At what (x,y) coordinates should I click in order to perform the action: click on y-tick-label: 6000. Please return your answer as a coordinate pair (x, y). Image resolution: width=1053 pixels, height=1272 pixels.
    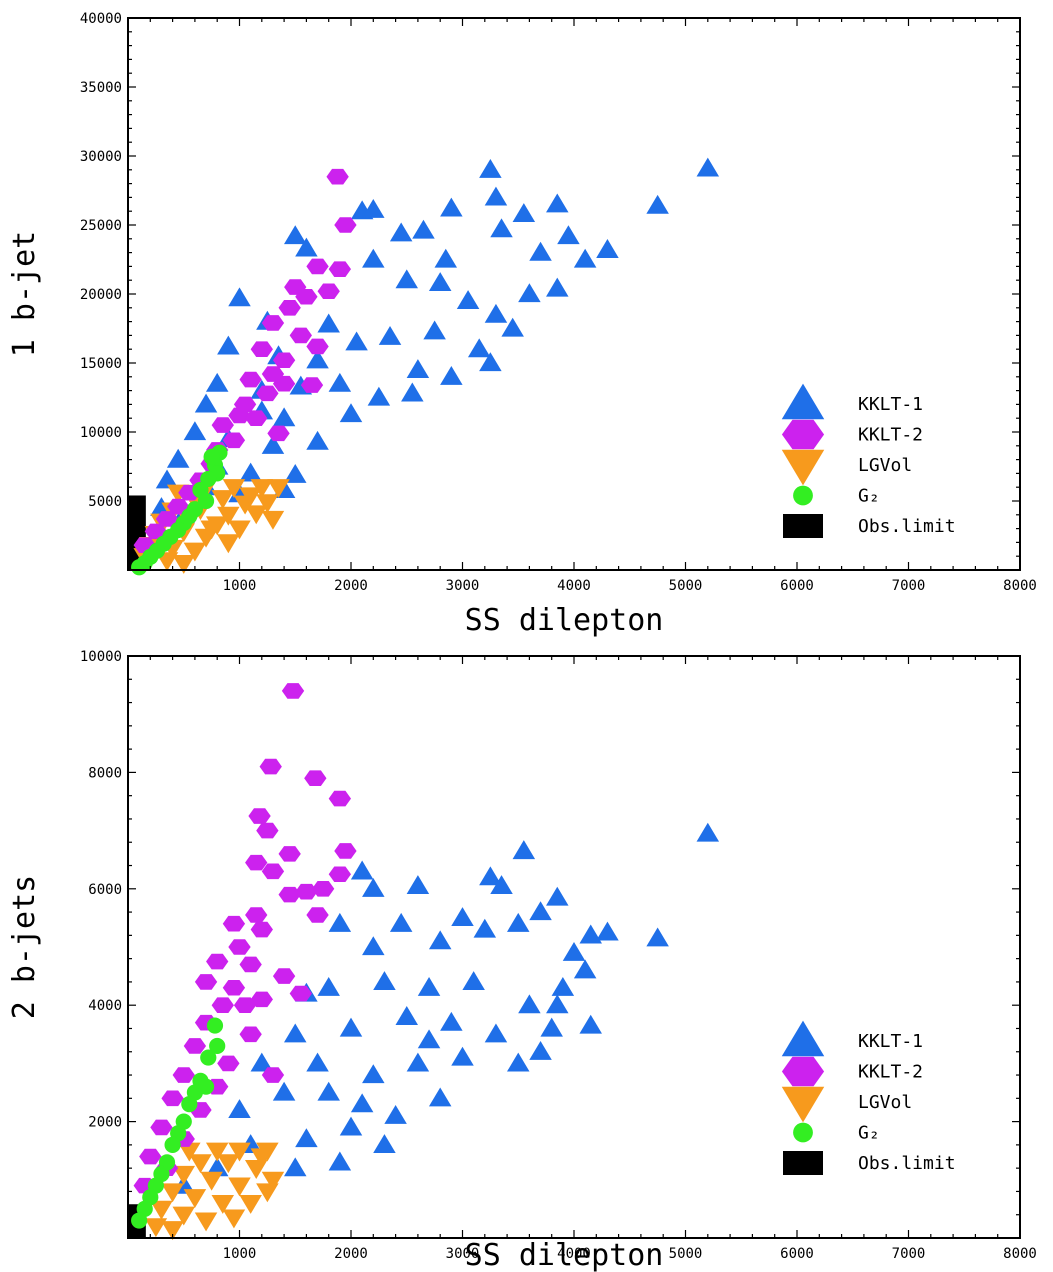
    Looking at the image, I should click on (105, 890).